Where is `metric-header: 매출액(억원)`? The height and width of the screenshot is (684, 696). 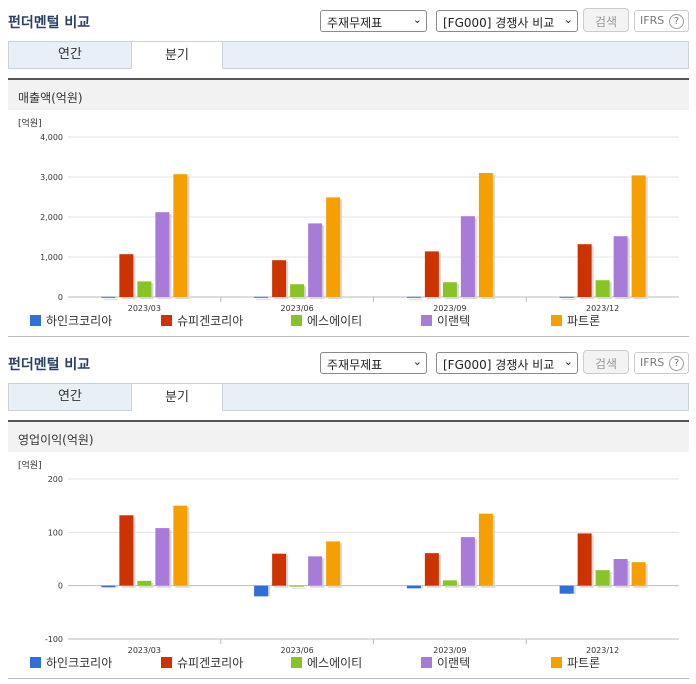 metric-header: 매출액(억원) is located at coordinates (348, 94).